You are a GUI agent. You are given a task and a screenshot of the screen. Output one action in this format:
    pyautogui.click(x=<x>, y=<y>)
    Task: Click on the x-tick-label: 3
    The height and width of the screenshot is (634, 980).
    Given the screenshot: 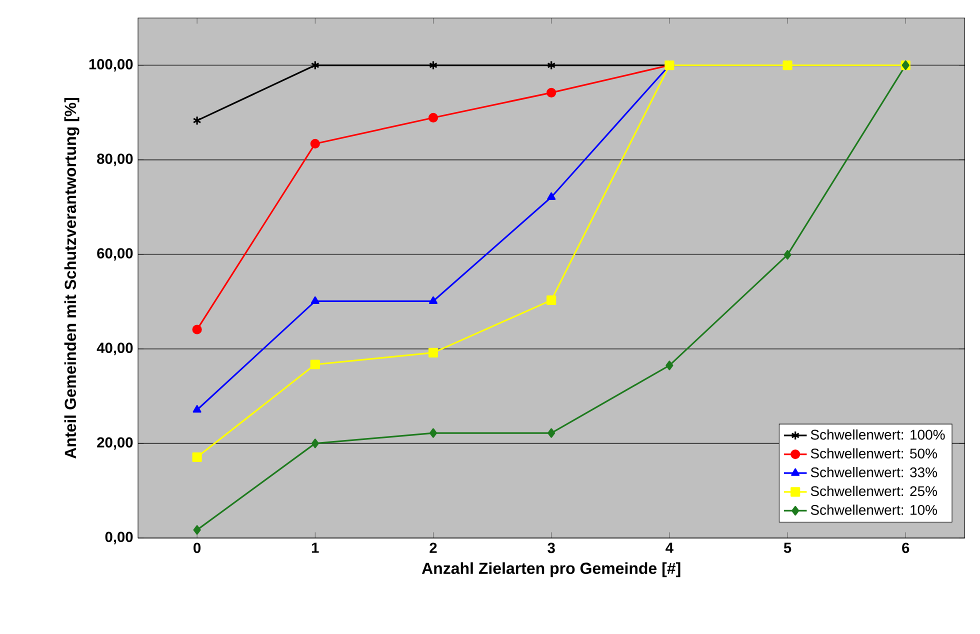 What is the action you would take?
    pyautogui.click(x=551, y=548)
    